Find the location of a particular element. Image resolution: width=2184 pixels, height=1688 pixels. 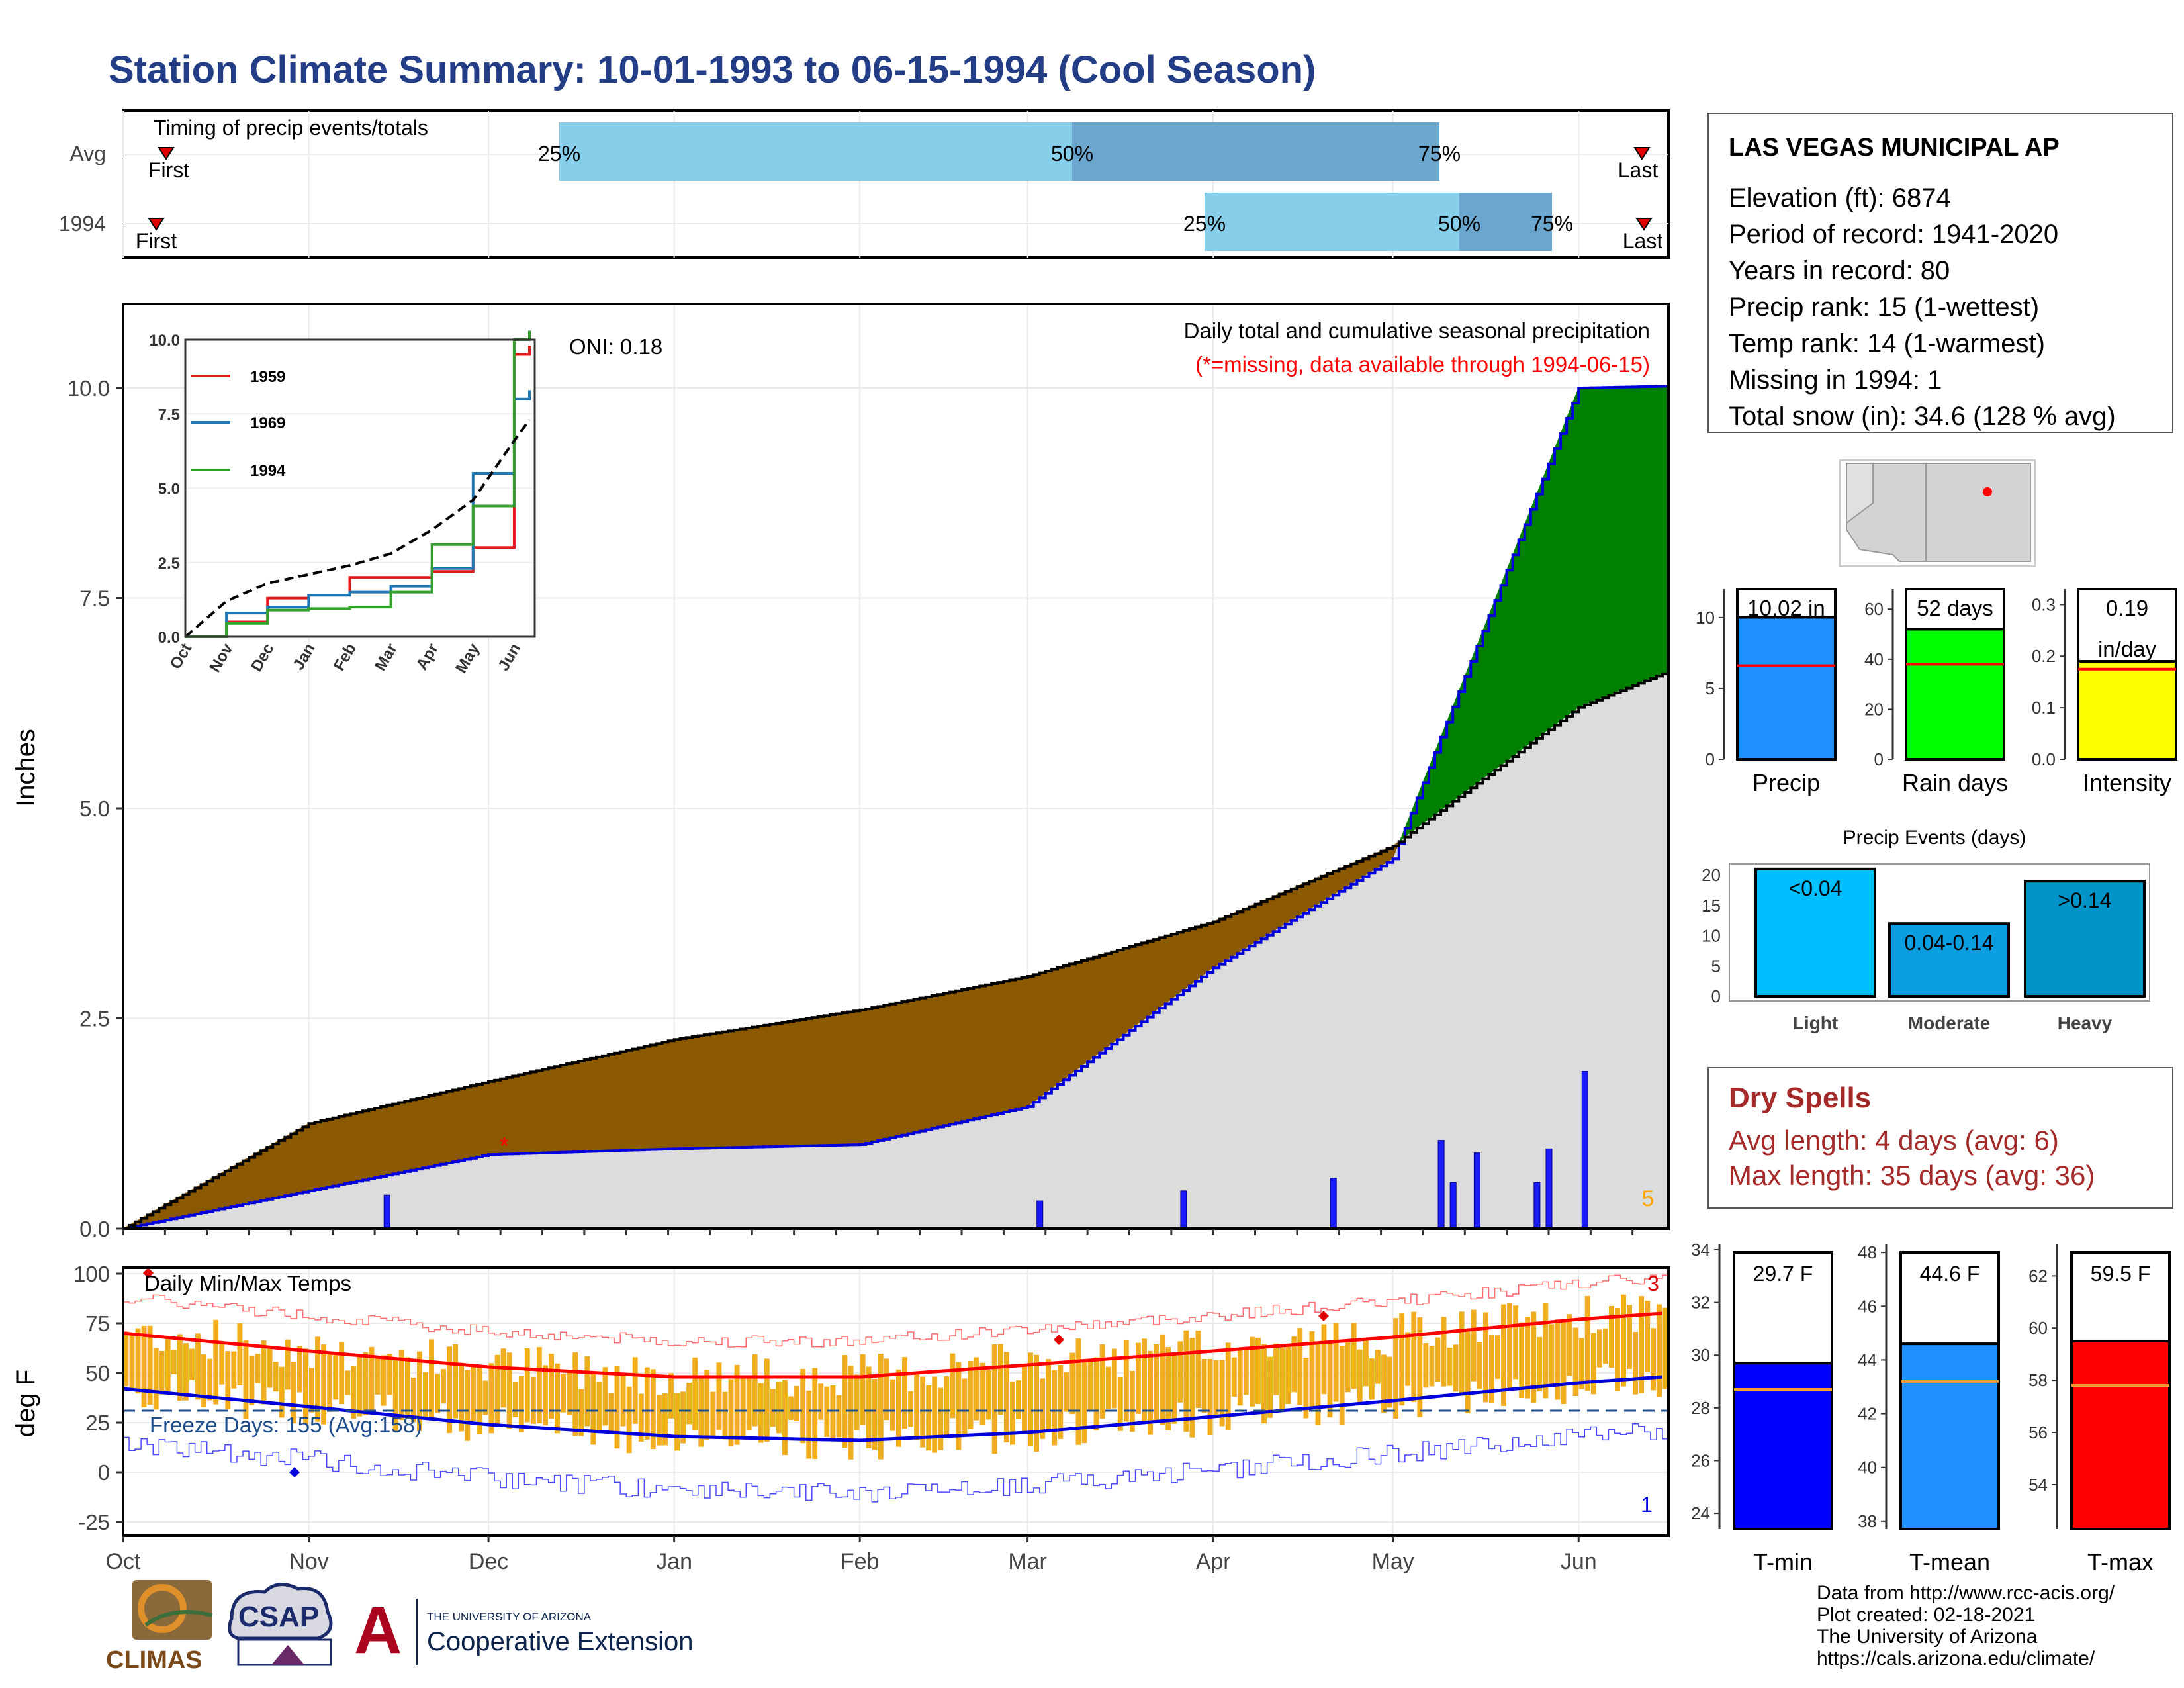

inset-line-1959 is located at coordinates (358, 491).